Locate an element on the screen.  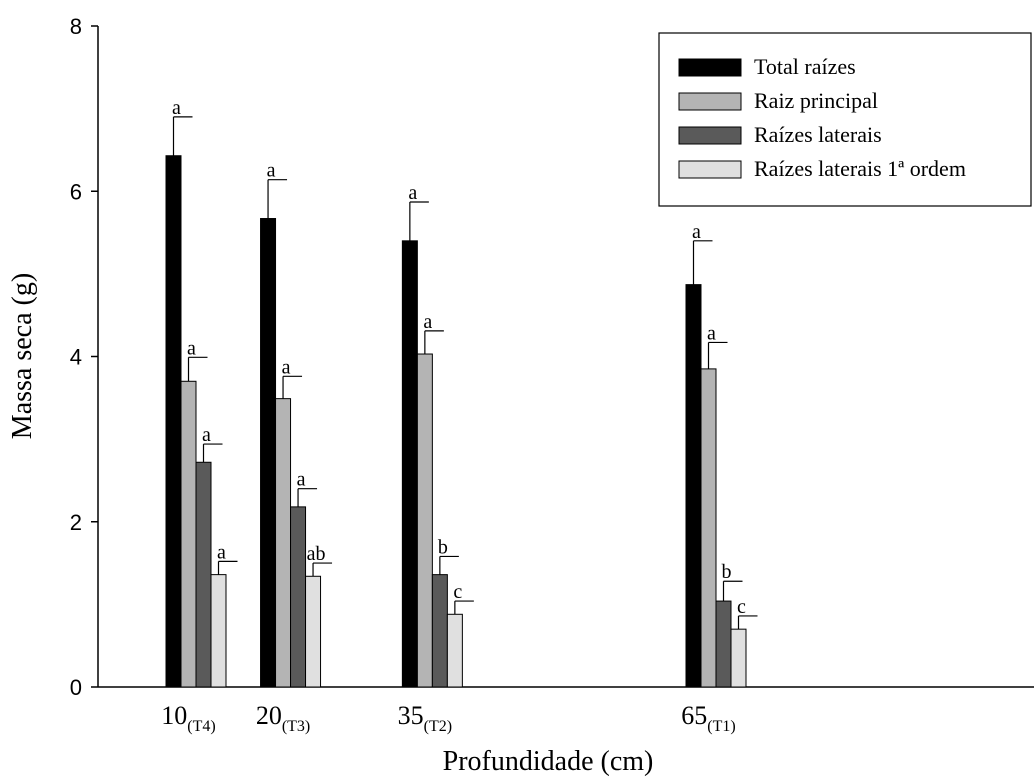
legend-entry: Raiz principal is located at coordinates (816, 100).